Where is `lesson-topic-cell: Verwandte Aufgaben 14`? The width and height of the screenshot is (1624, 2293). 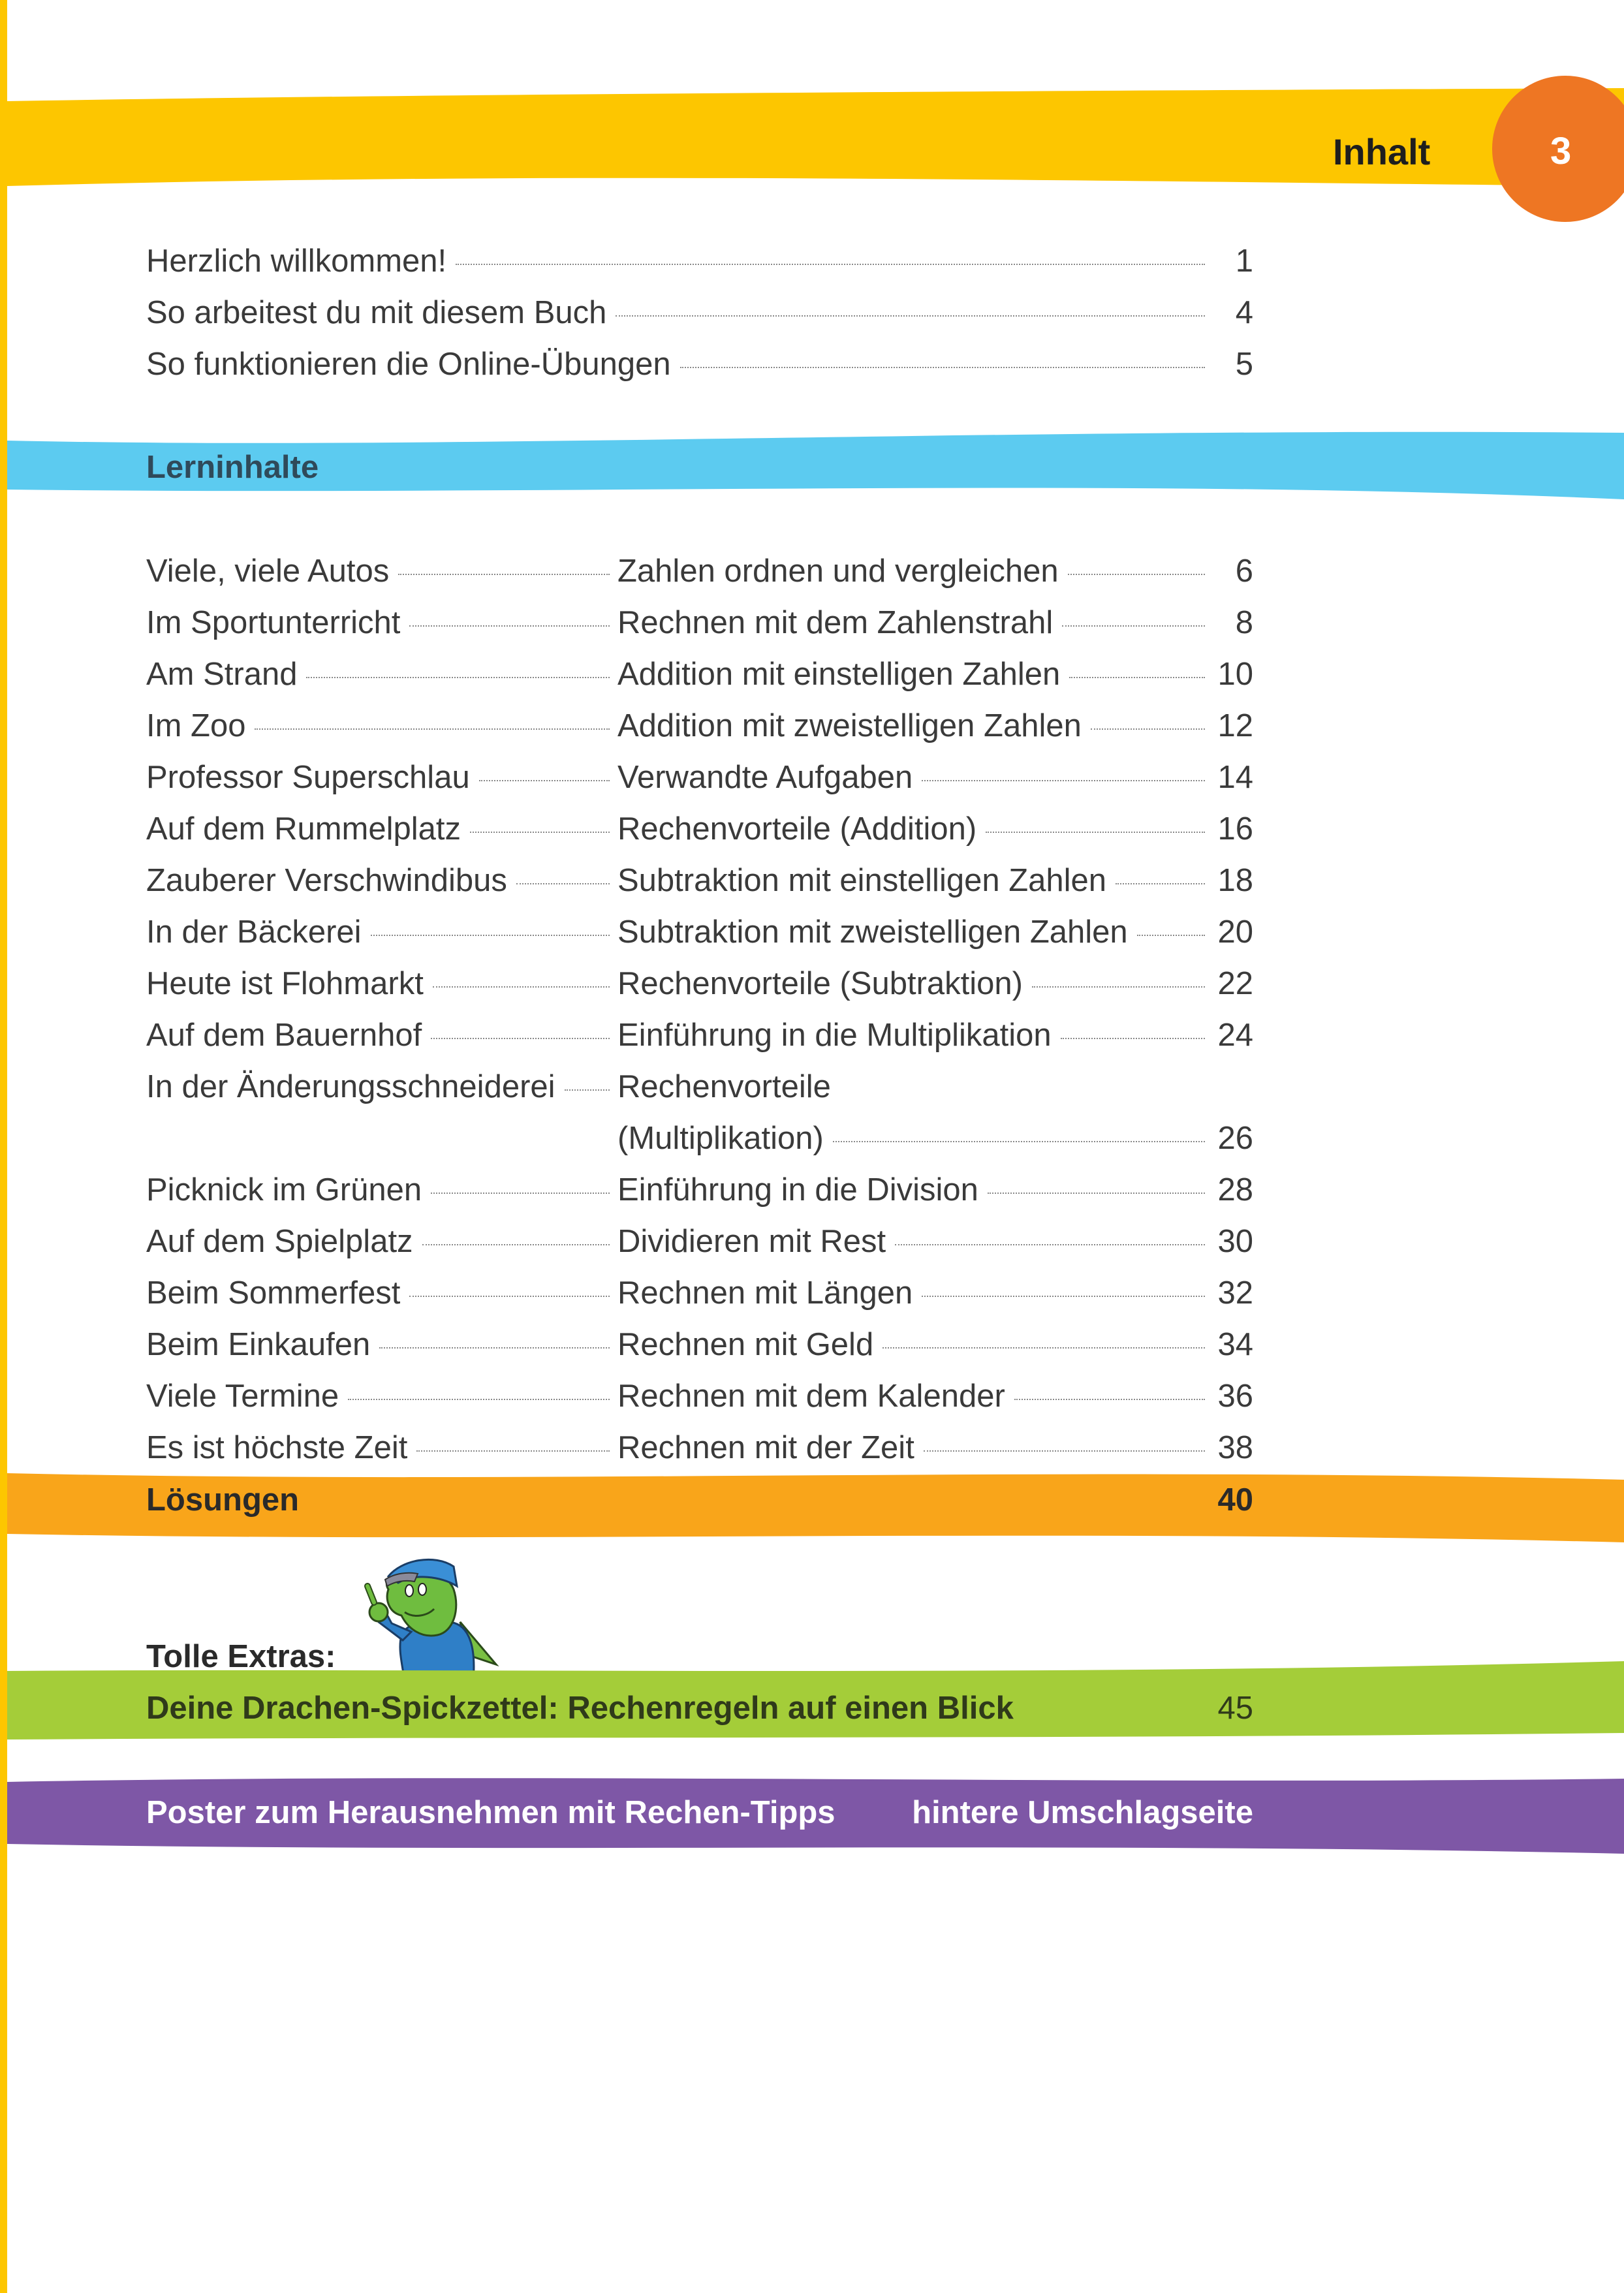
lesson-topic-cell: Verwandte Aufgaben 14 is located at coordinates (935, 778).